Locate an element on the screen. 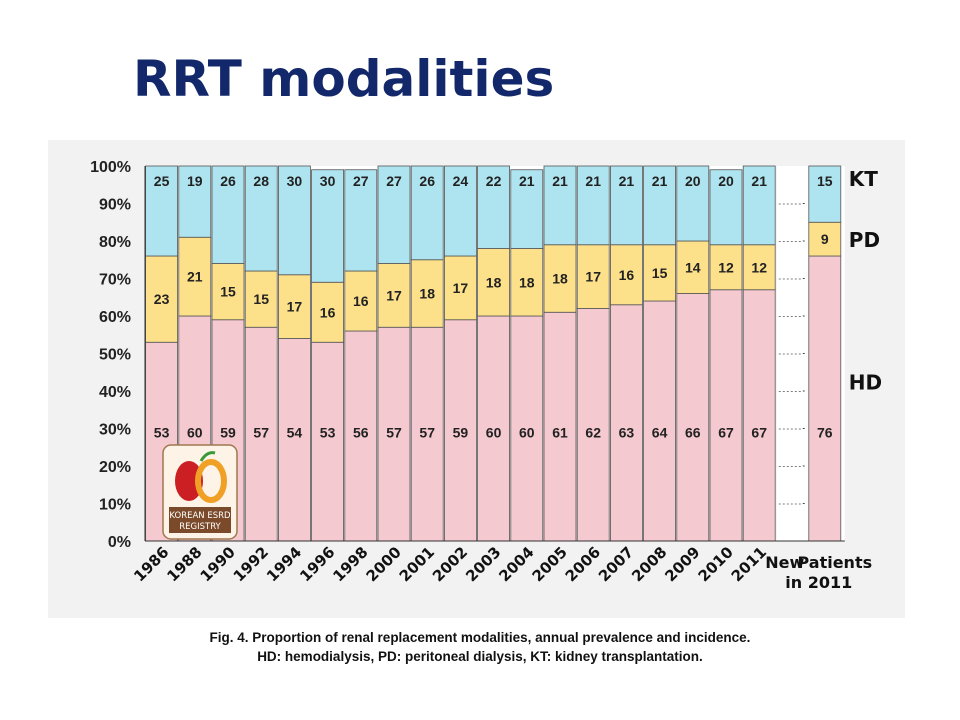 Image resolution: width=960 pixels, height=720 pixels. bar-2001-pd is located at coordinates (427, 293).